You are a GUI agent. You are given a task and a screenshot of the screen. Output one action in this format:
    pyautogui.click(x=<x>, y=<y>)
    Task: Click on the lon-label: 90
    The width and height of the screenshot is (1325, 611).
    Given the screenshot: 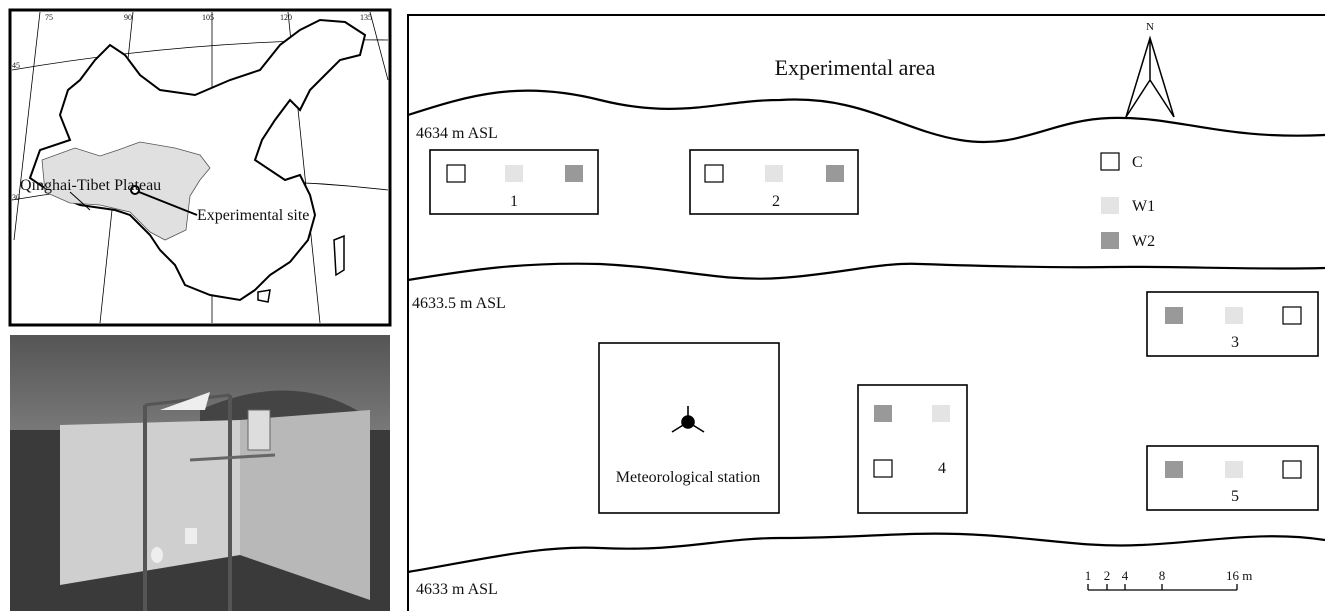 What is the action you would take?
    pyautogui.click(x=128, y=17)
    